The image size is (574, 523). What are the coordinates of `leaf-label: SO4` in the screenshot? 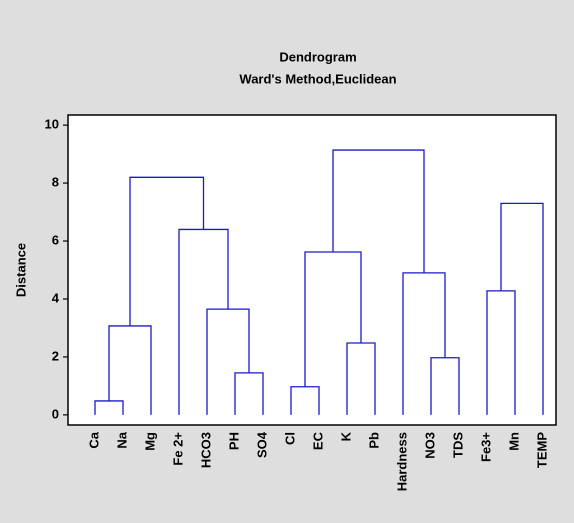 It's located at (261, 444).